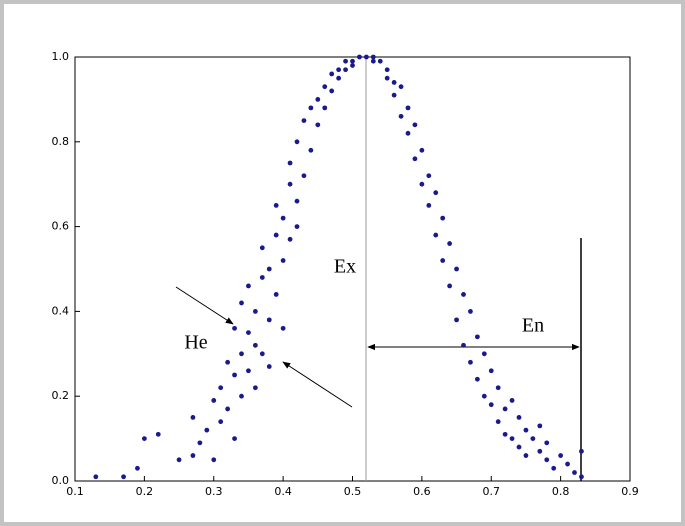 The image size is (685, 526). Describe the element at coordinates (61, 141) in the screenshot. I see `y-tick-label: 0.8` at that location.